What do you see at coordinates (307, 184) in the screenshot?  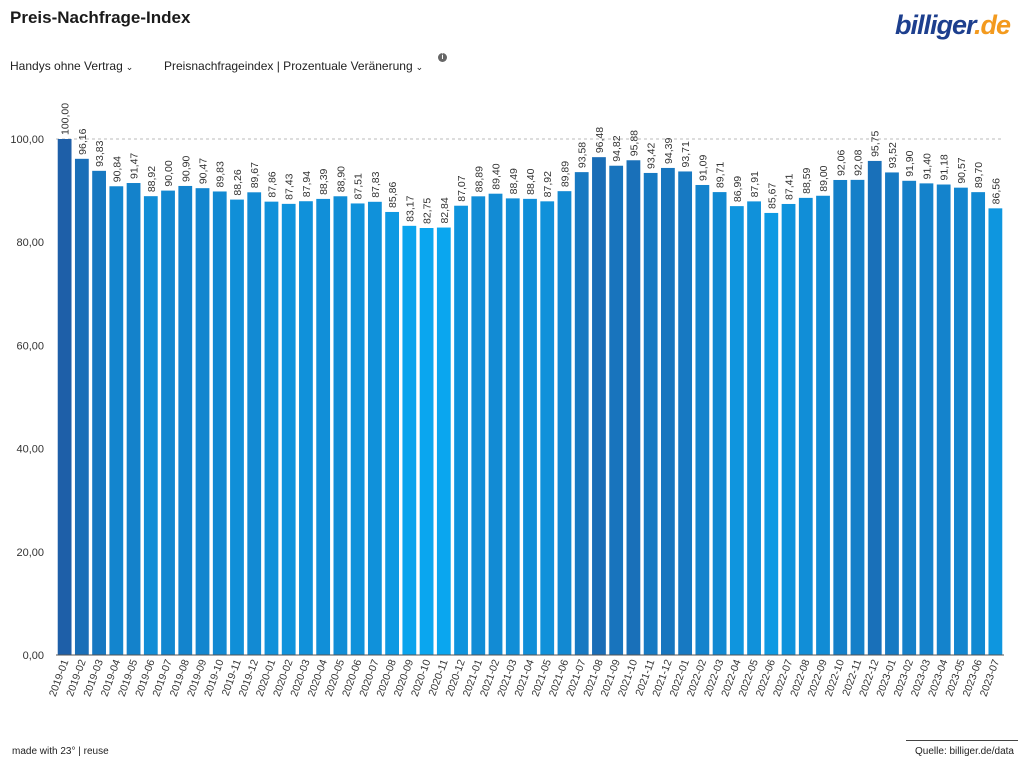 I see `bar-value-label: 87,94` at bounding box center [307, 184].